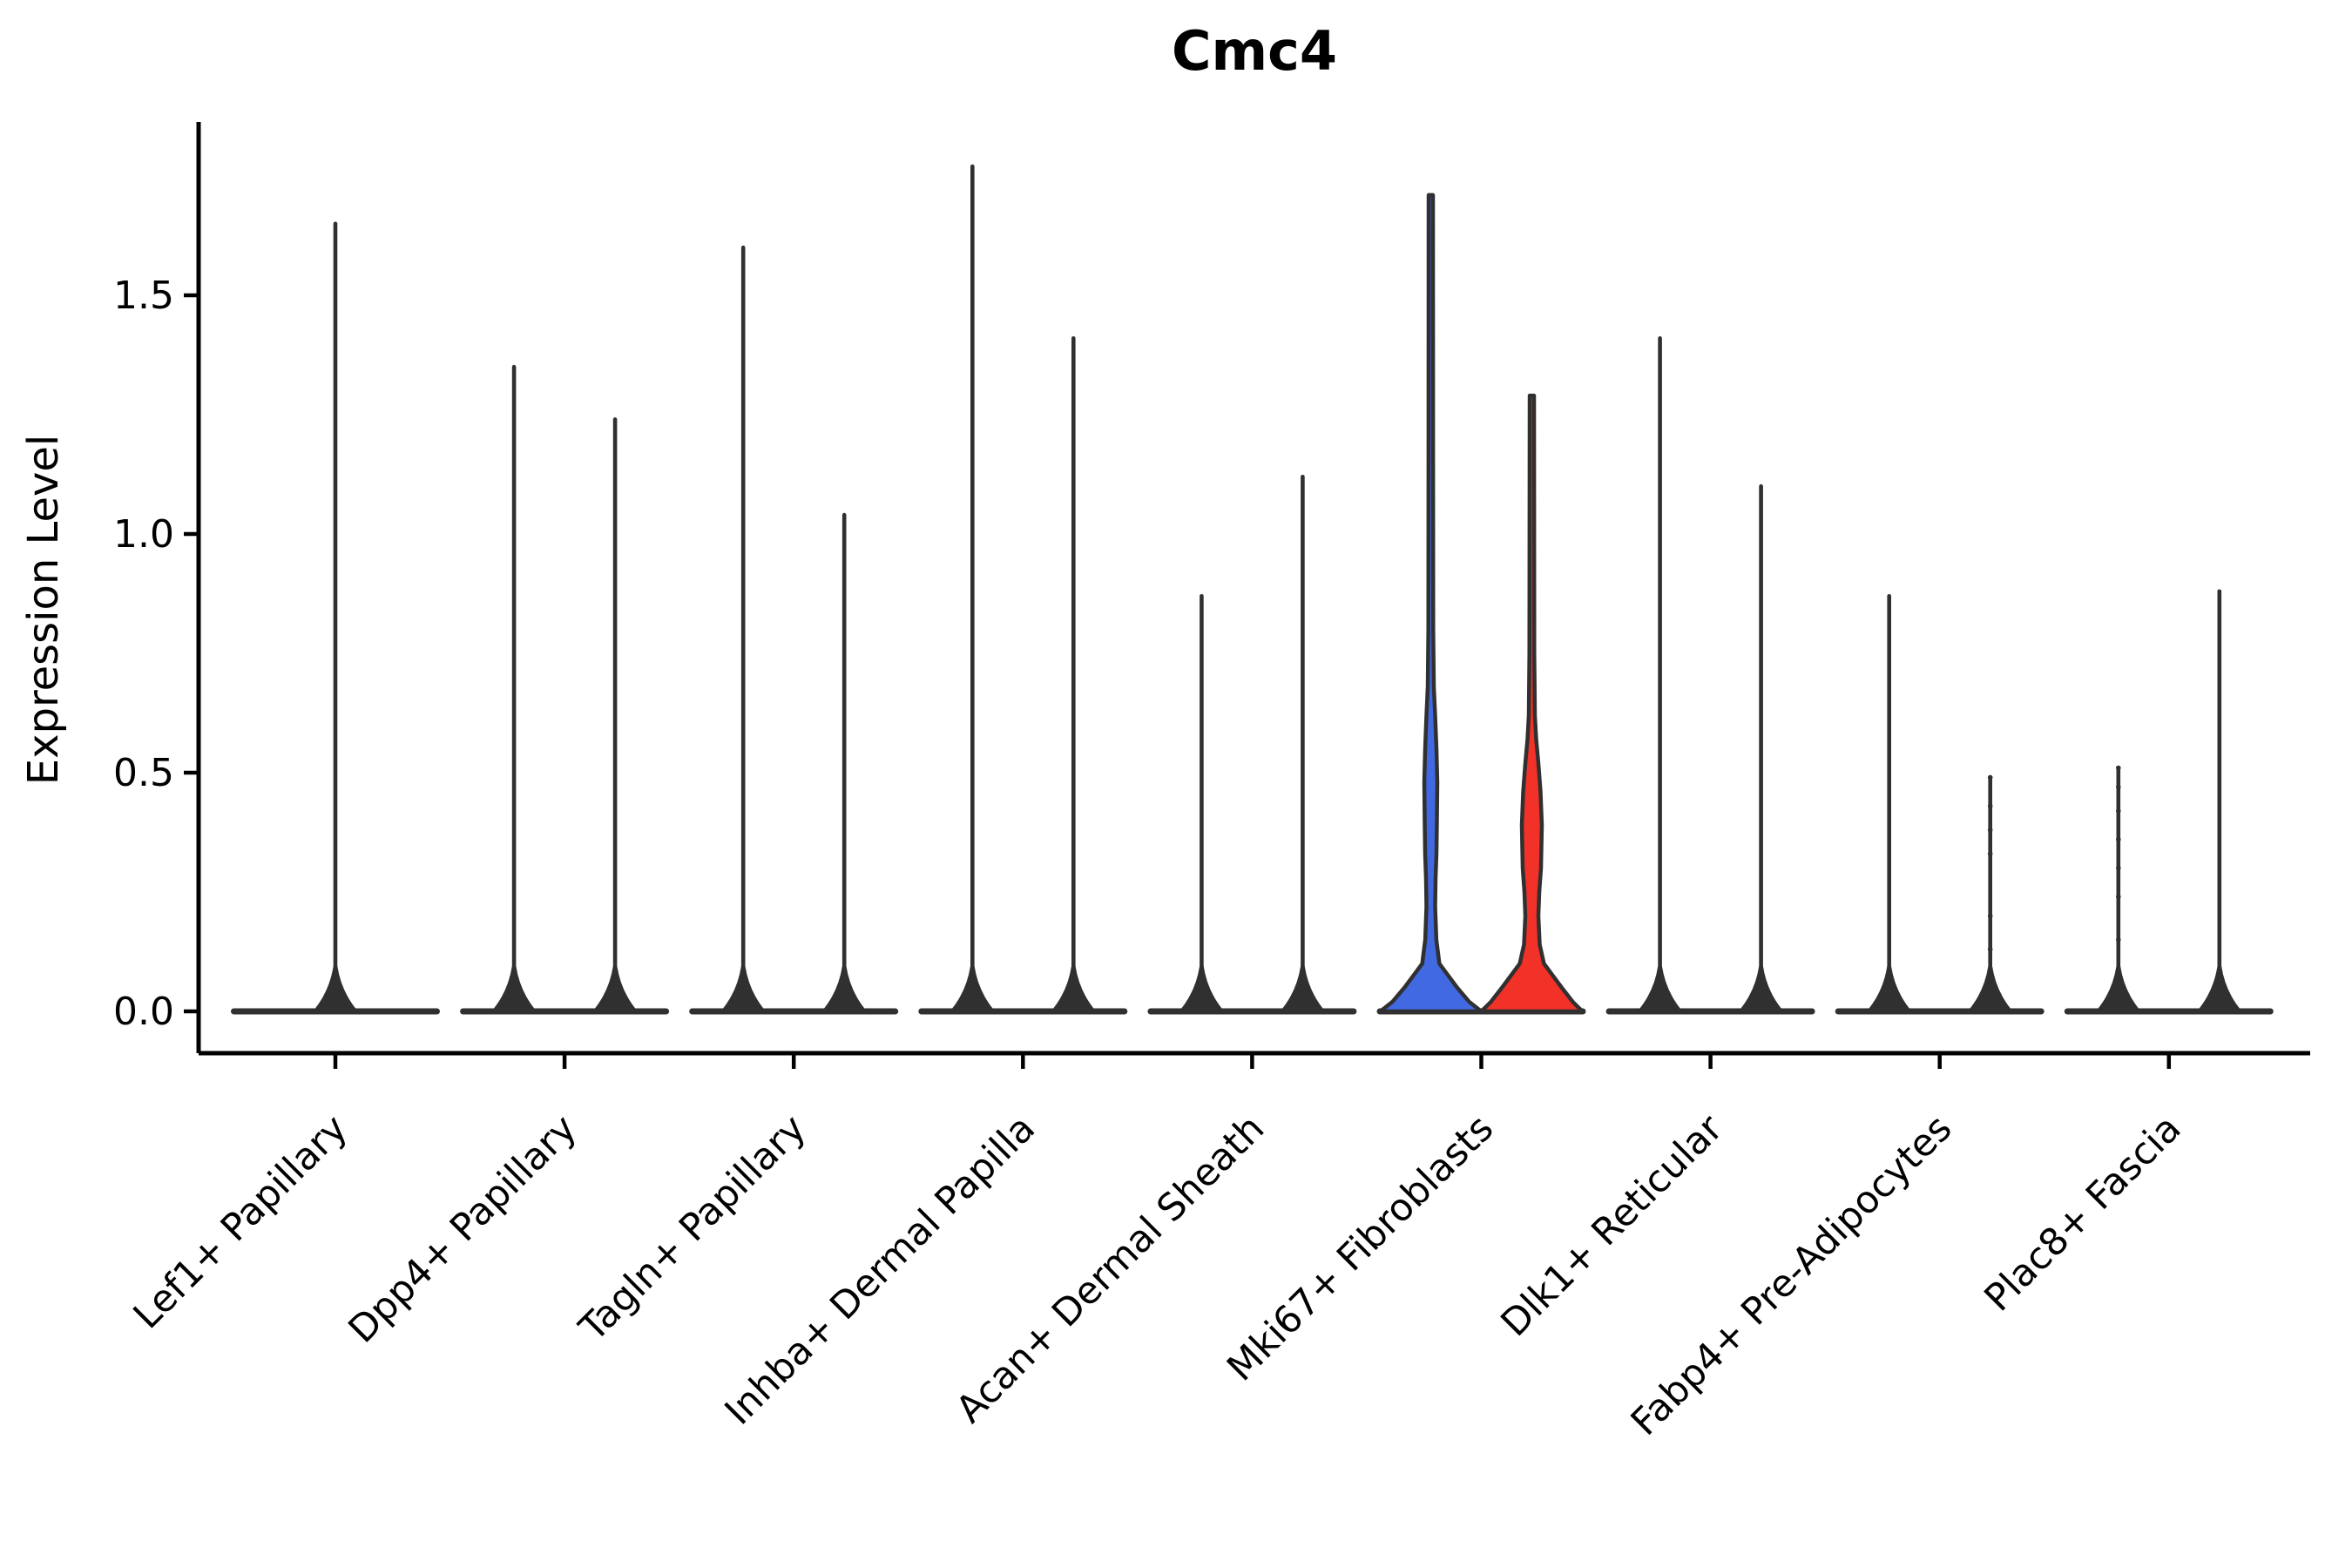  Describe the element at coordinates (143, 296) in the screenshot. I see `y-tick-label: 1.5` at that location.